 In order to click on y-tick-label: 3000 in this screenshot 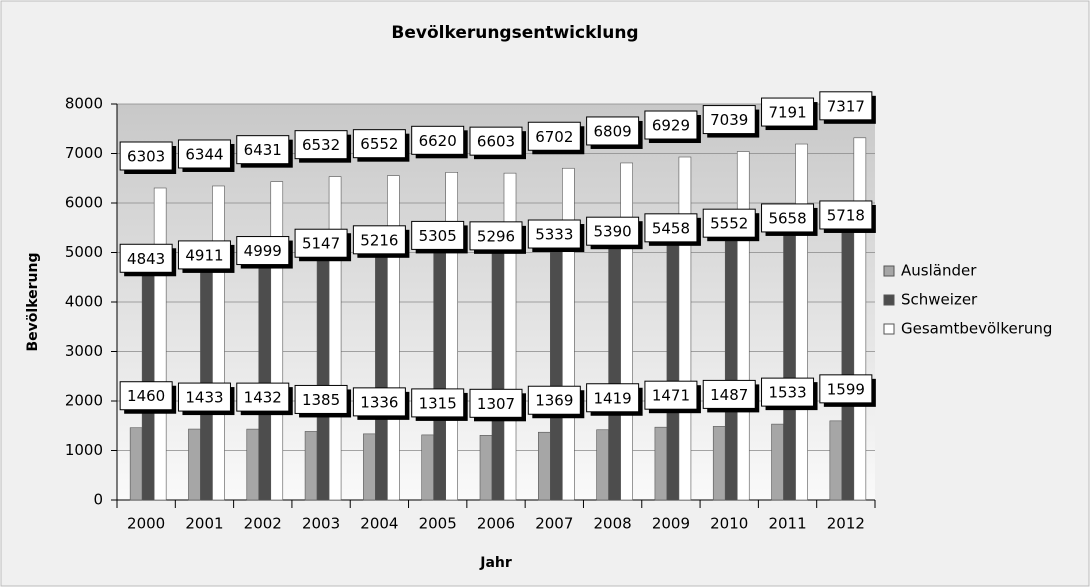, I will do `click(84, 351)`.